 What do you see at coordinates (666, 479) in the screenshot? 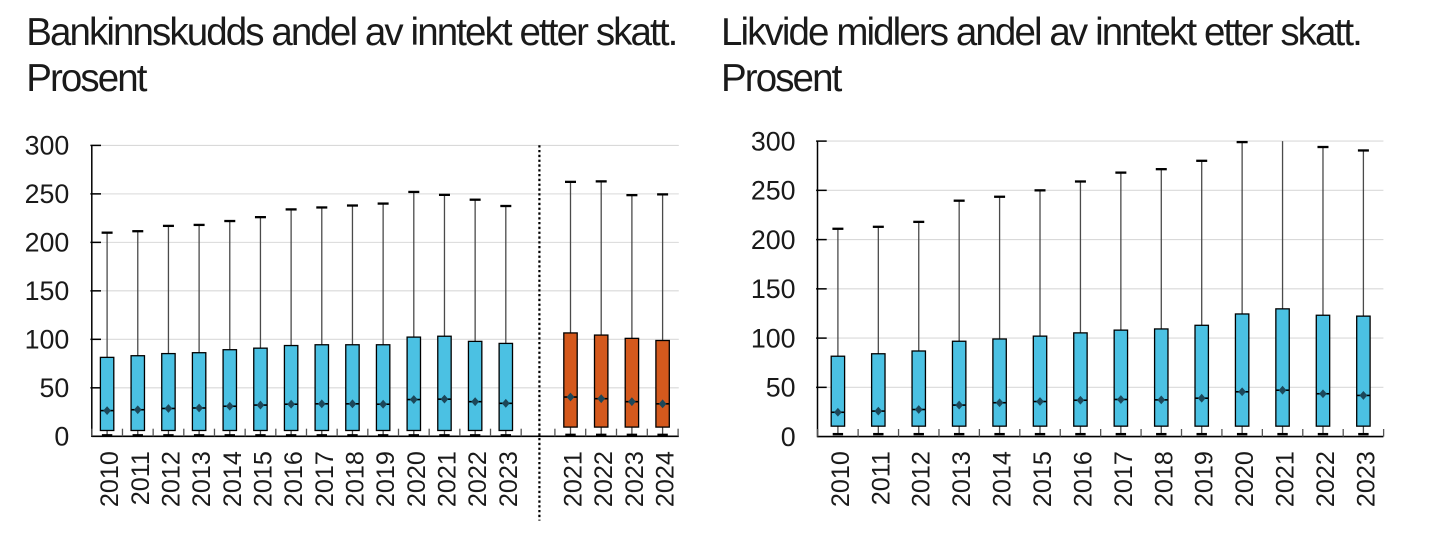
I see `svg-text: 2024` at bounding box center [666, 479].